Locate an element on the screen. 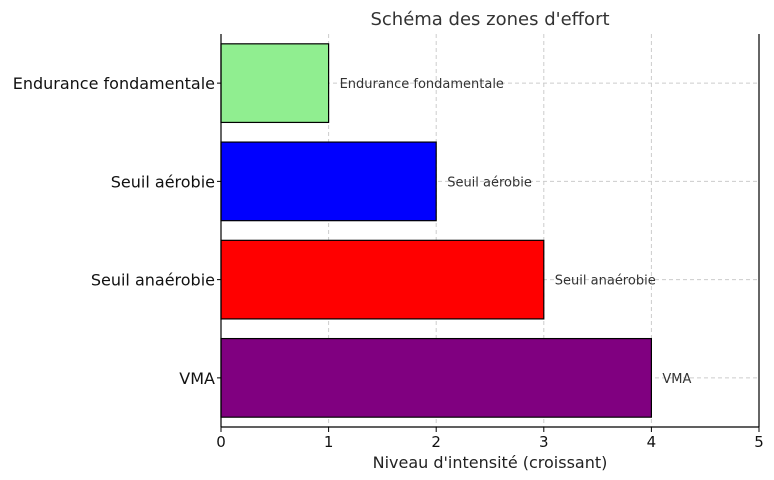  x-axis-label: Niveau d'intensité (croissant) is located at coordinates (490, 462).